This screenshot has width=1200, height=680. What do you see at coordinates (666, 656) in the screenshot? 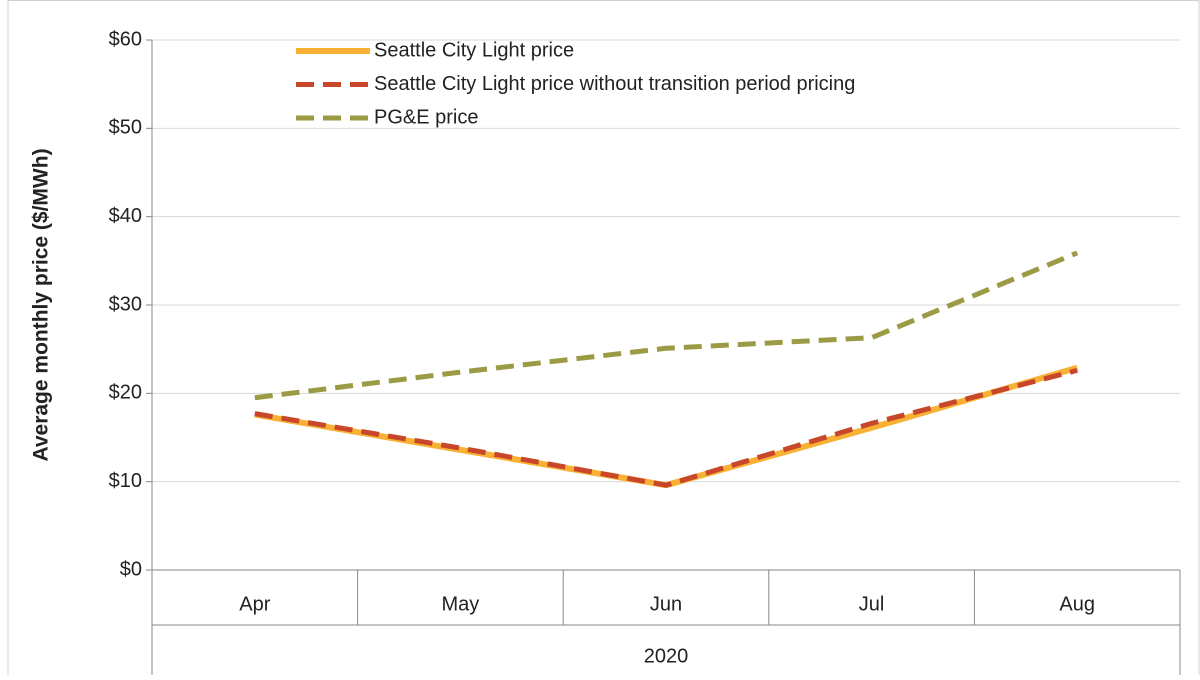
I see `category-group-label: 2020` at bounding box center [666, 656].